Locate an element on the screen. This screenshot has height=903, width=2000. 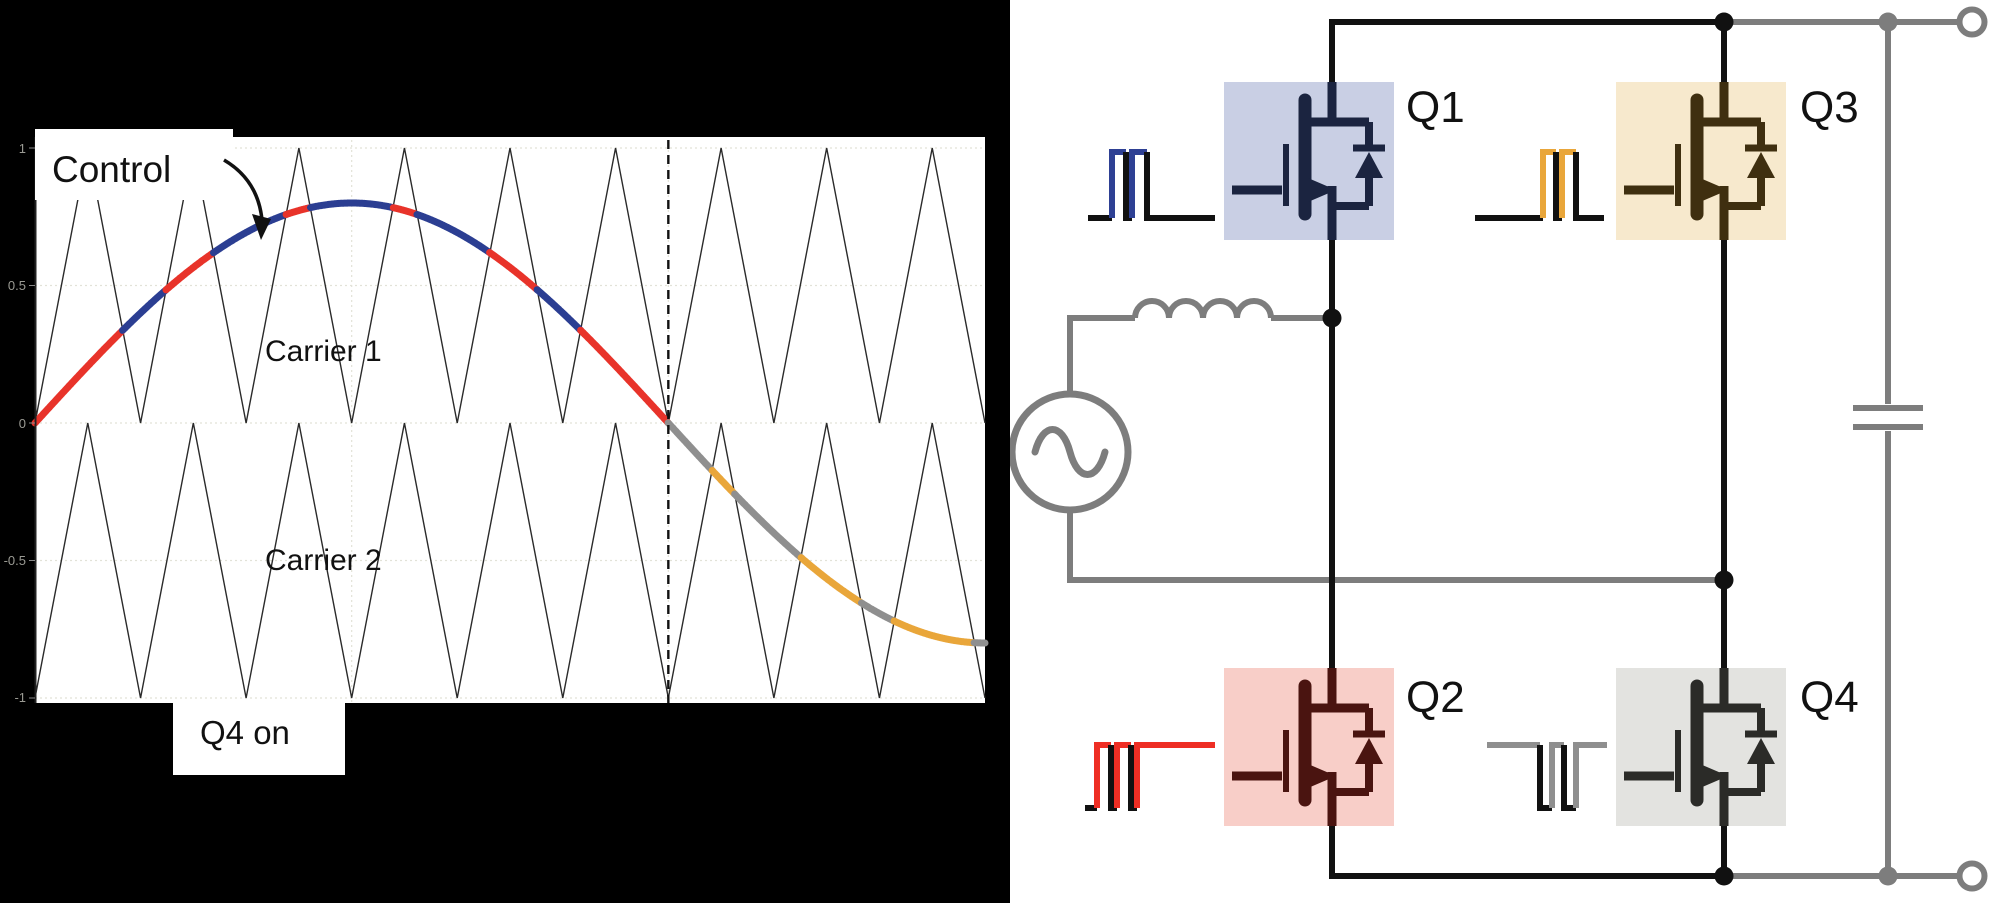
q2-label: Q2 is located at coordinates (1435, 697).